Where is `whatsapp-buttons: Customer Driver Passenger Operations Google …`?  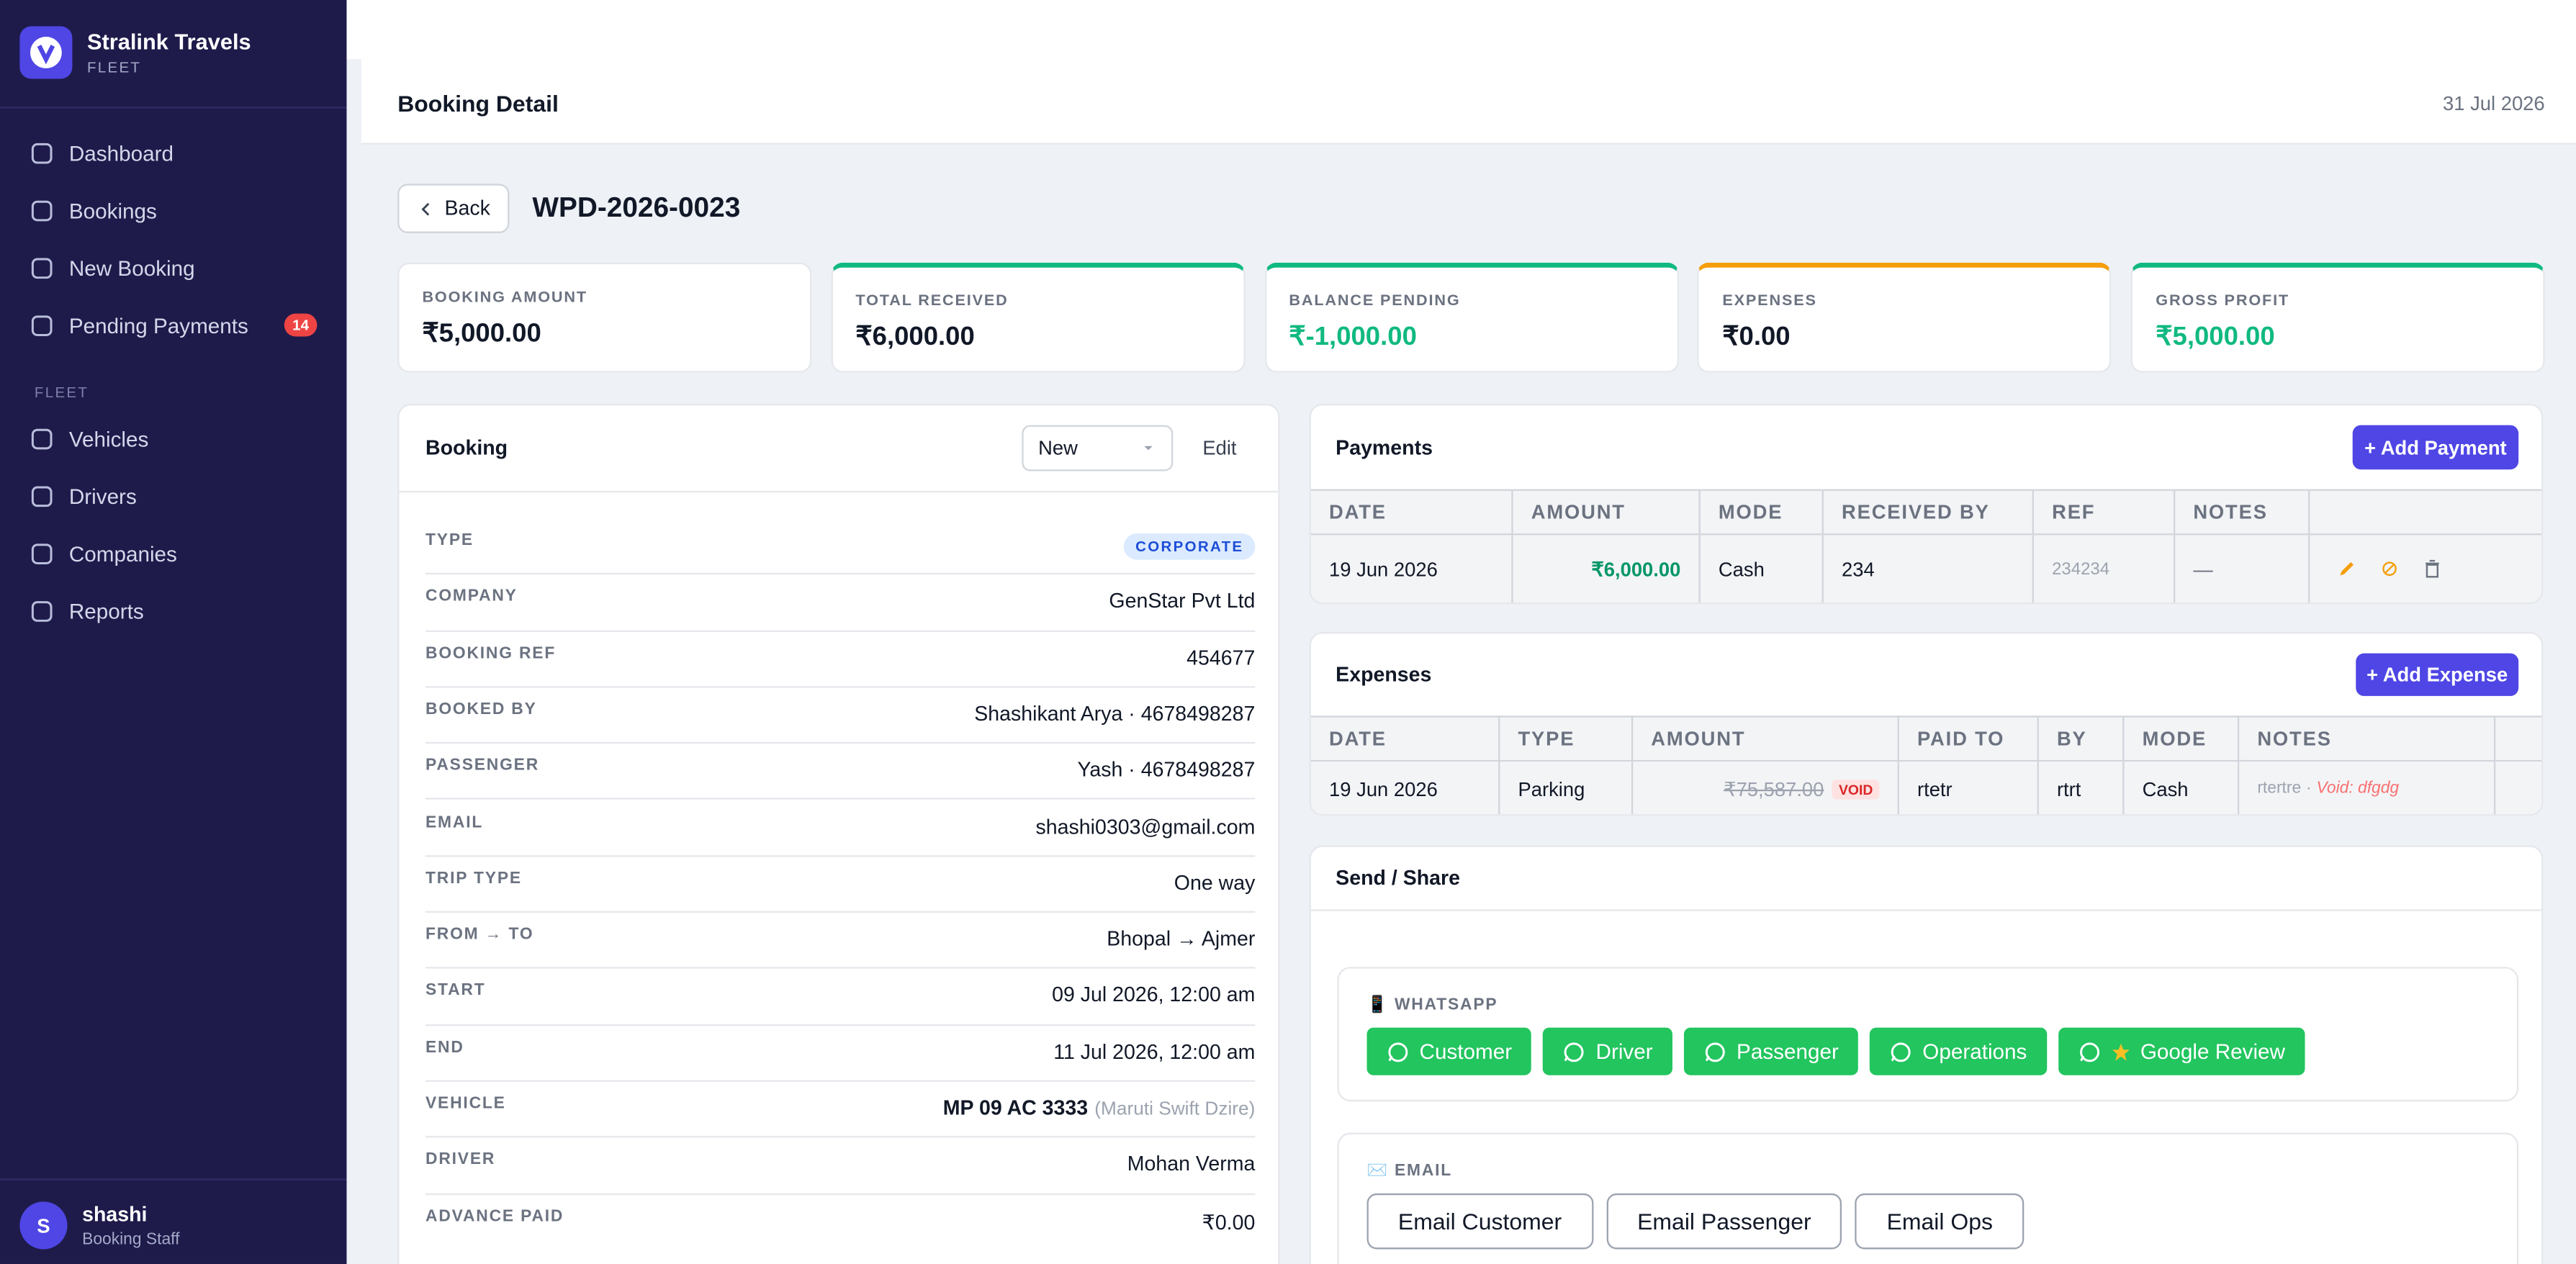 whatsapp-buttons: Customer Driver Passenger Operations Google … is located at coordinates (1841, 1051).